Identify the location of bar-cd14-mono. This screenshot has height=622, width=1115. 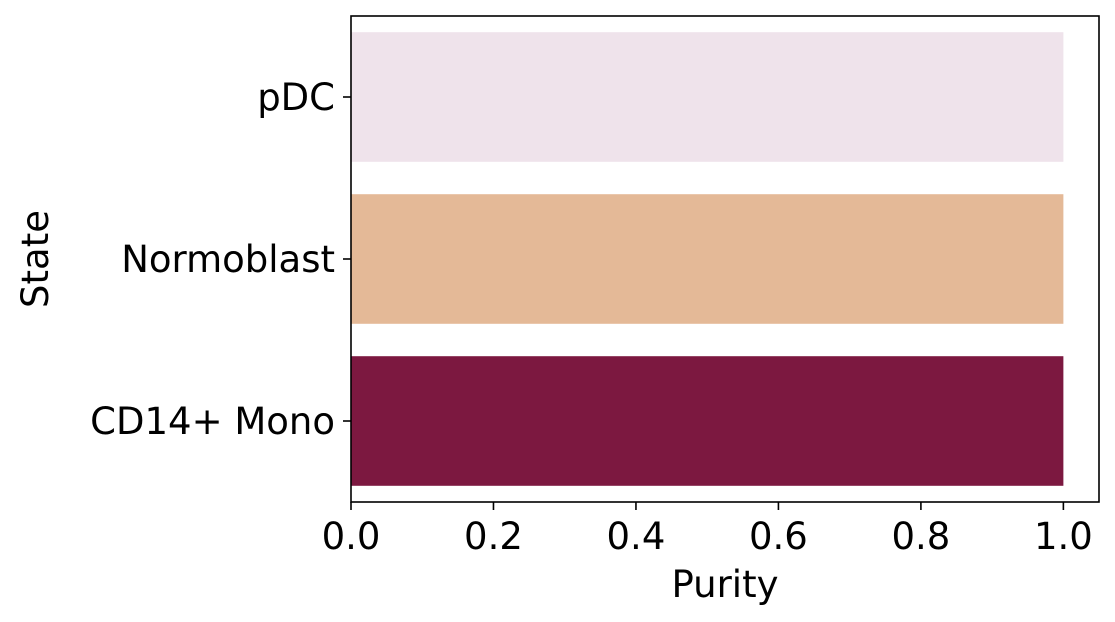
(707, 421).